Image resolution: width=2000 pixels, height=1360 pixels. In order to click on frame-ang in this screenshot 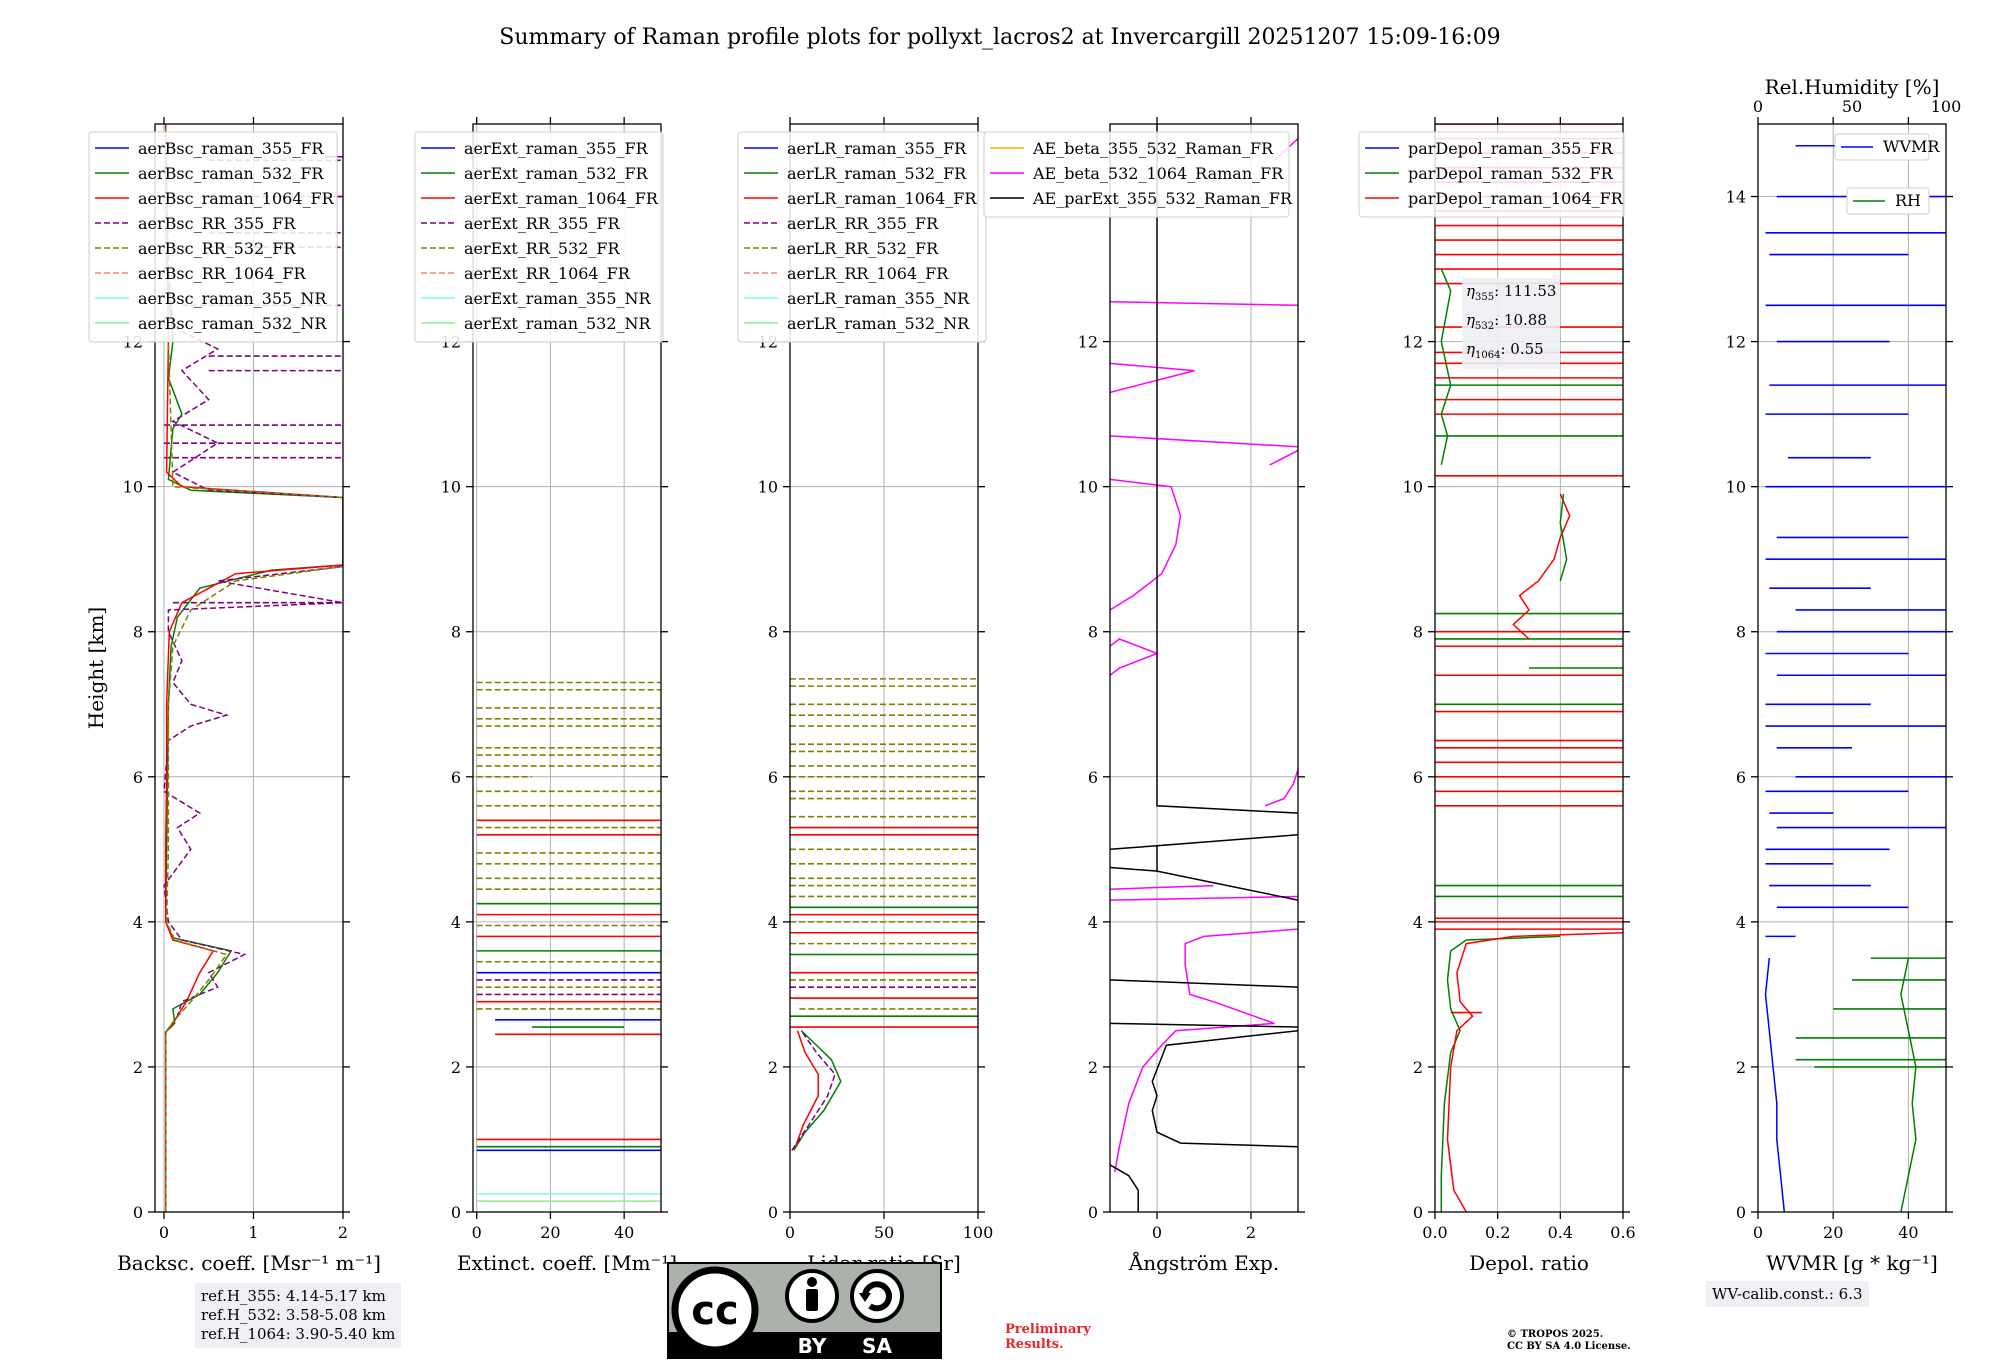, I will do `click(1204, 668)`.